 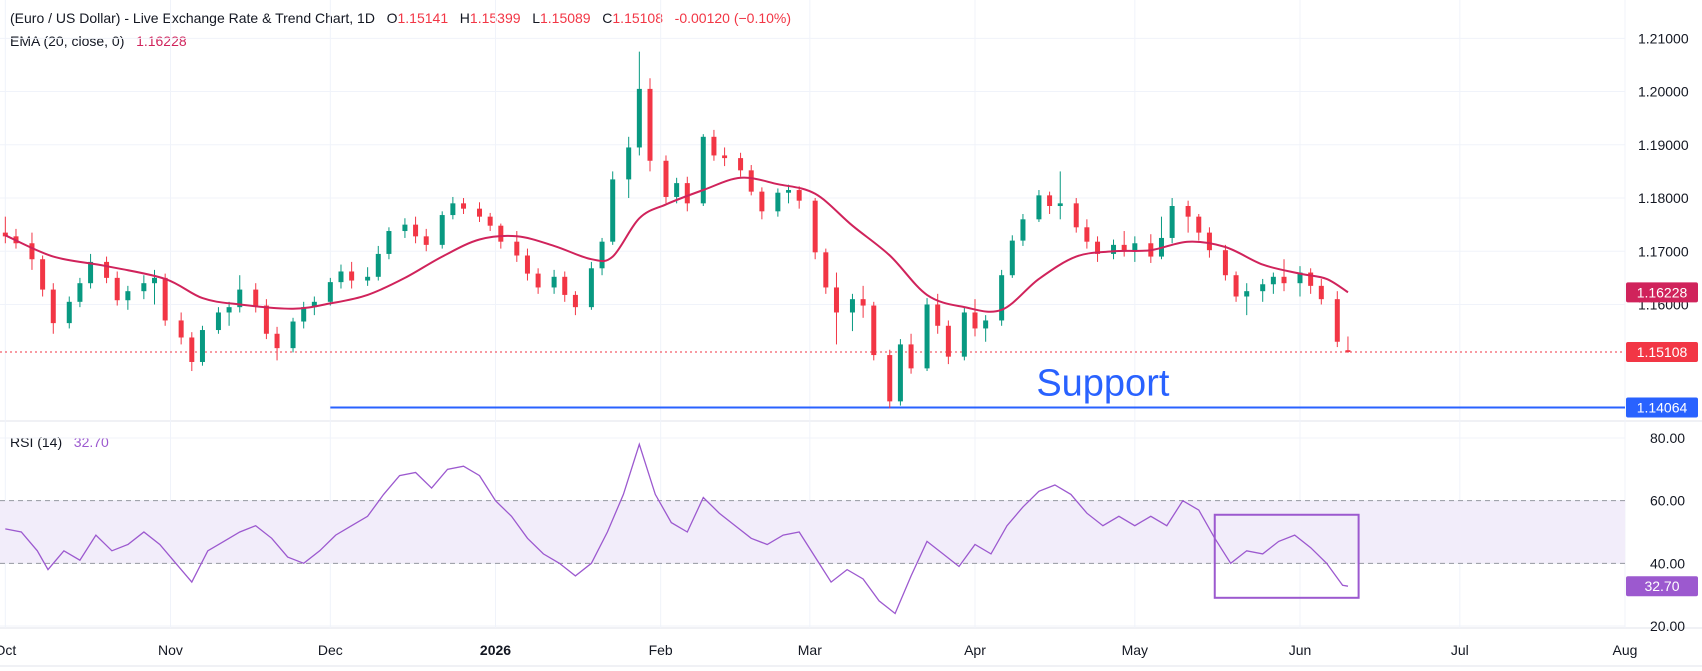 I want to click on time-axis: Oct Nov Dec 2026 Feb Mar Apr May Jun Jul Aug, so click(x=818, y=650).